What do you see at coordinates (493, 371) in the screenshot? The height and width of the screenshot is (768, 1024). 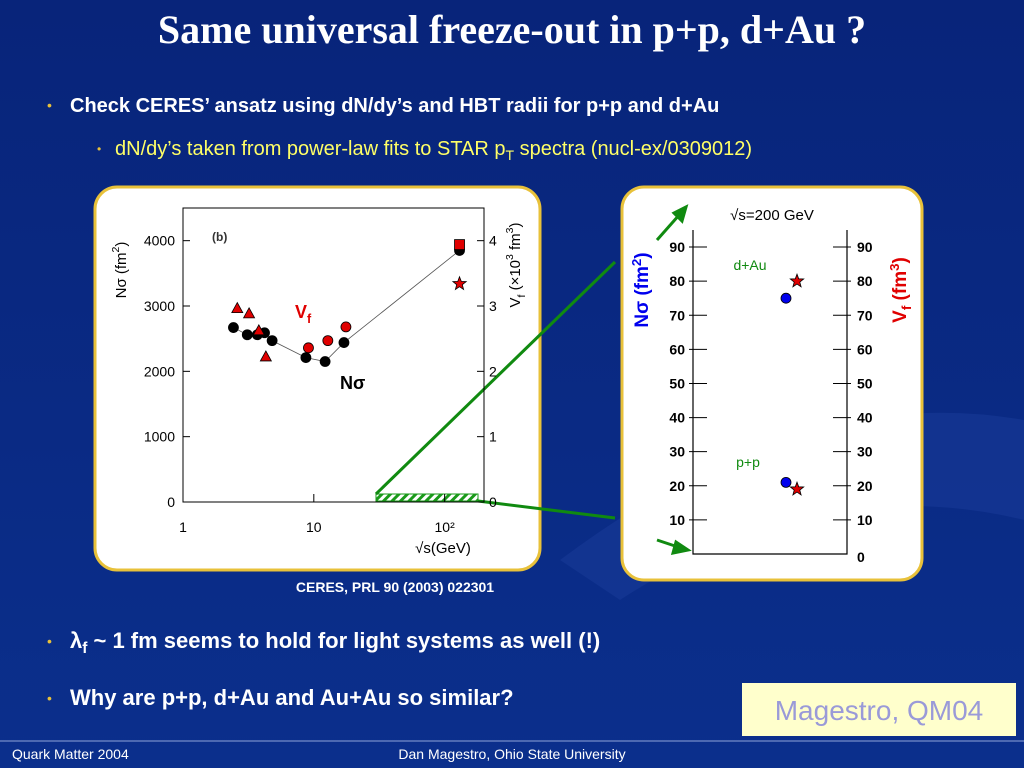 I see `y2-tick-label: 2` at bounding box center [493, 371].